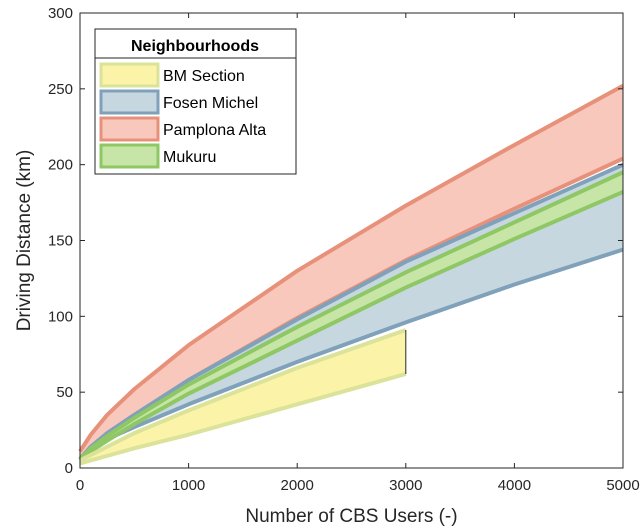  I want to click on legend-swatch-fosen-michel, so click(129, 102).